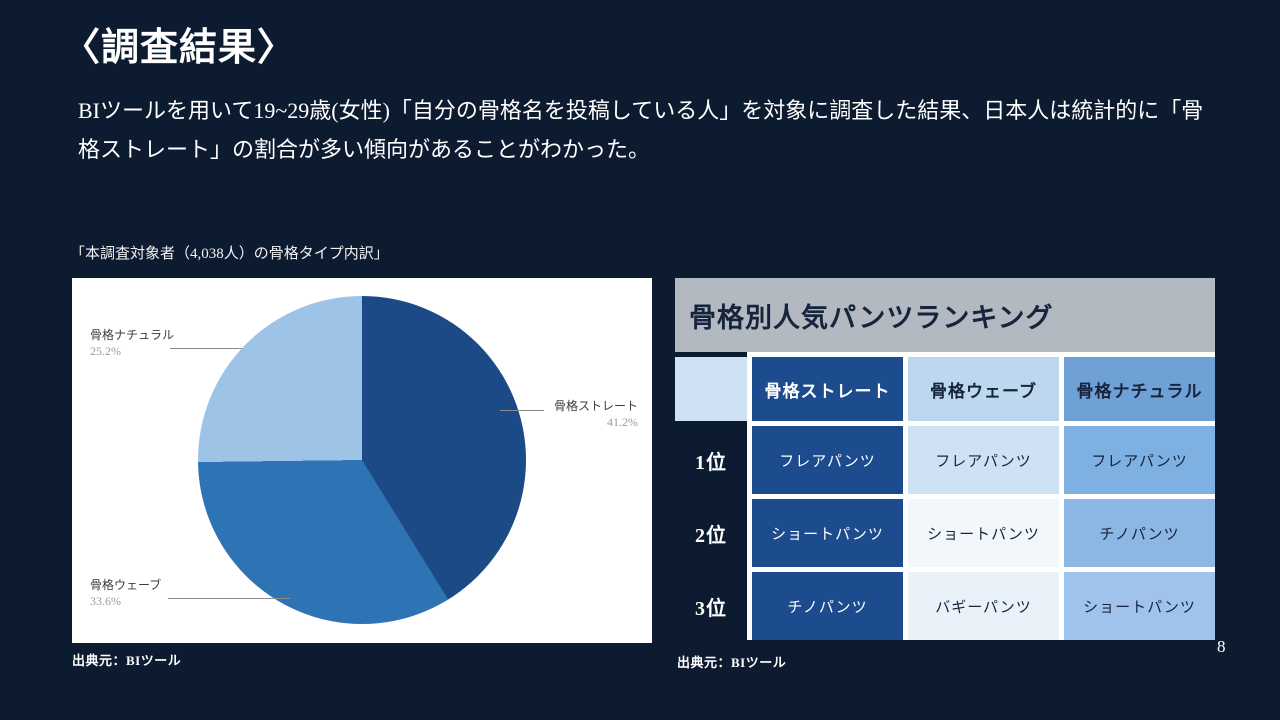  I want to click on table-cell-wave-3: バギーパンツ, so click(983, 606).